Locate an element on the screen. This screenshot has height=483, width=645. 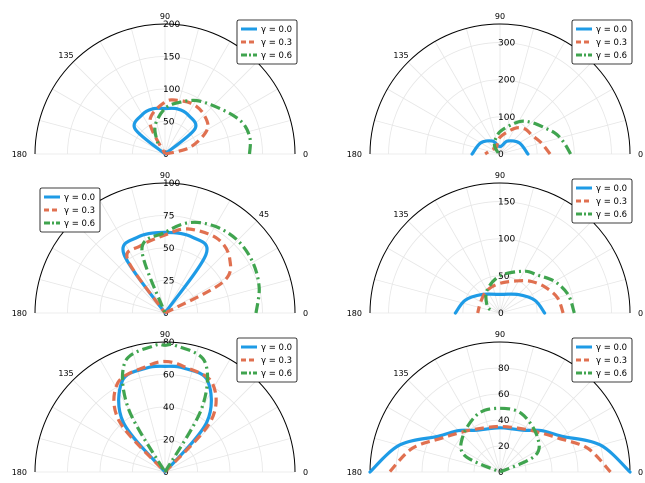
radial-tick-label: 60 is located at coordinates (504, 395).